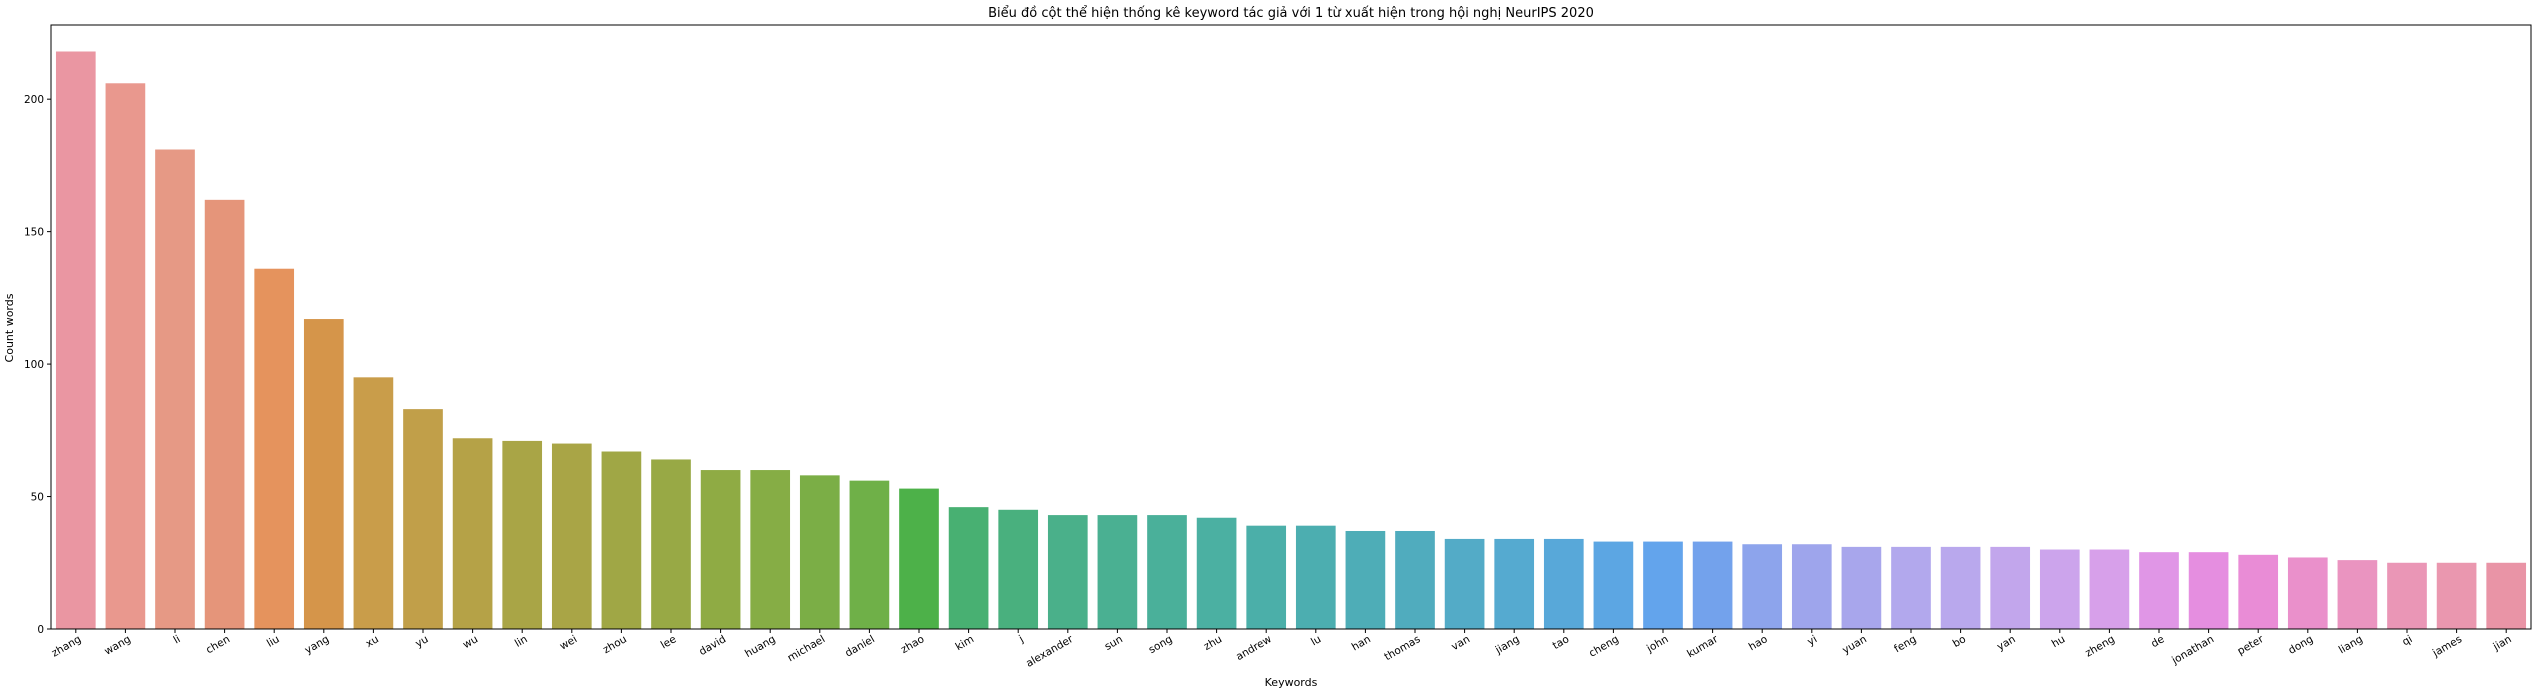  I want to click on bar-kumar, so click(1712, 585).